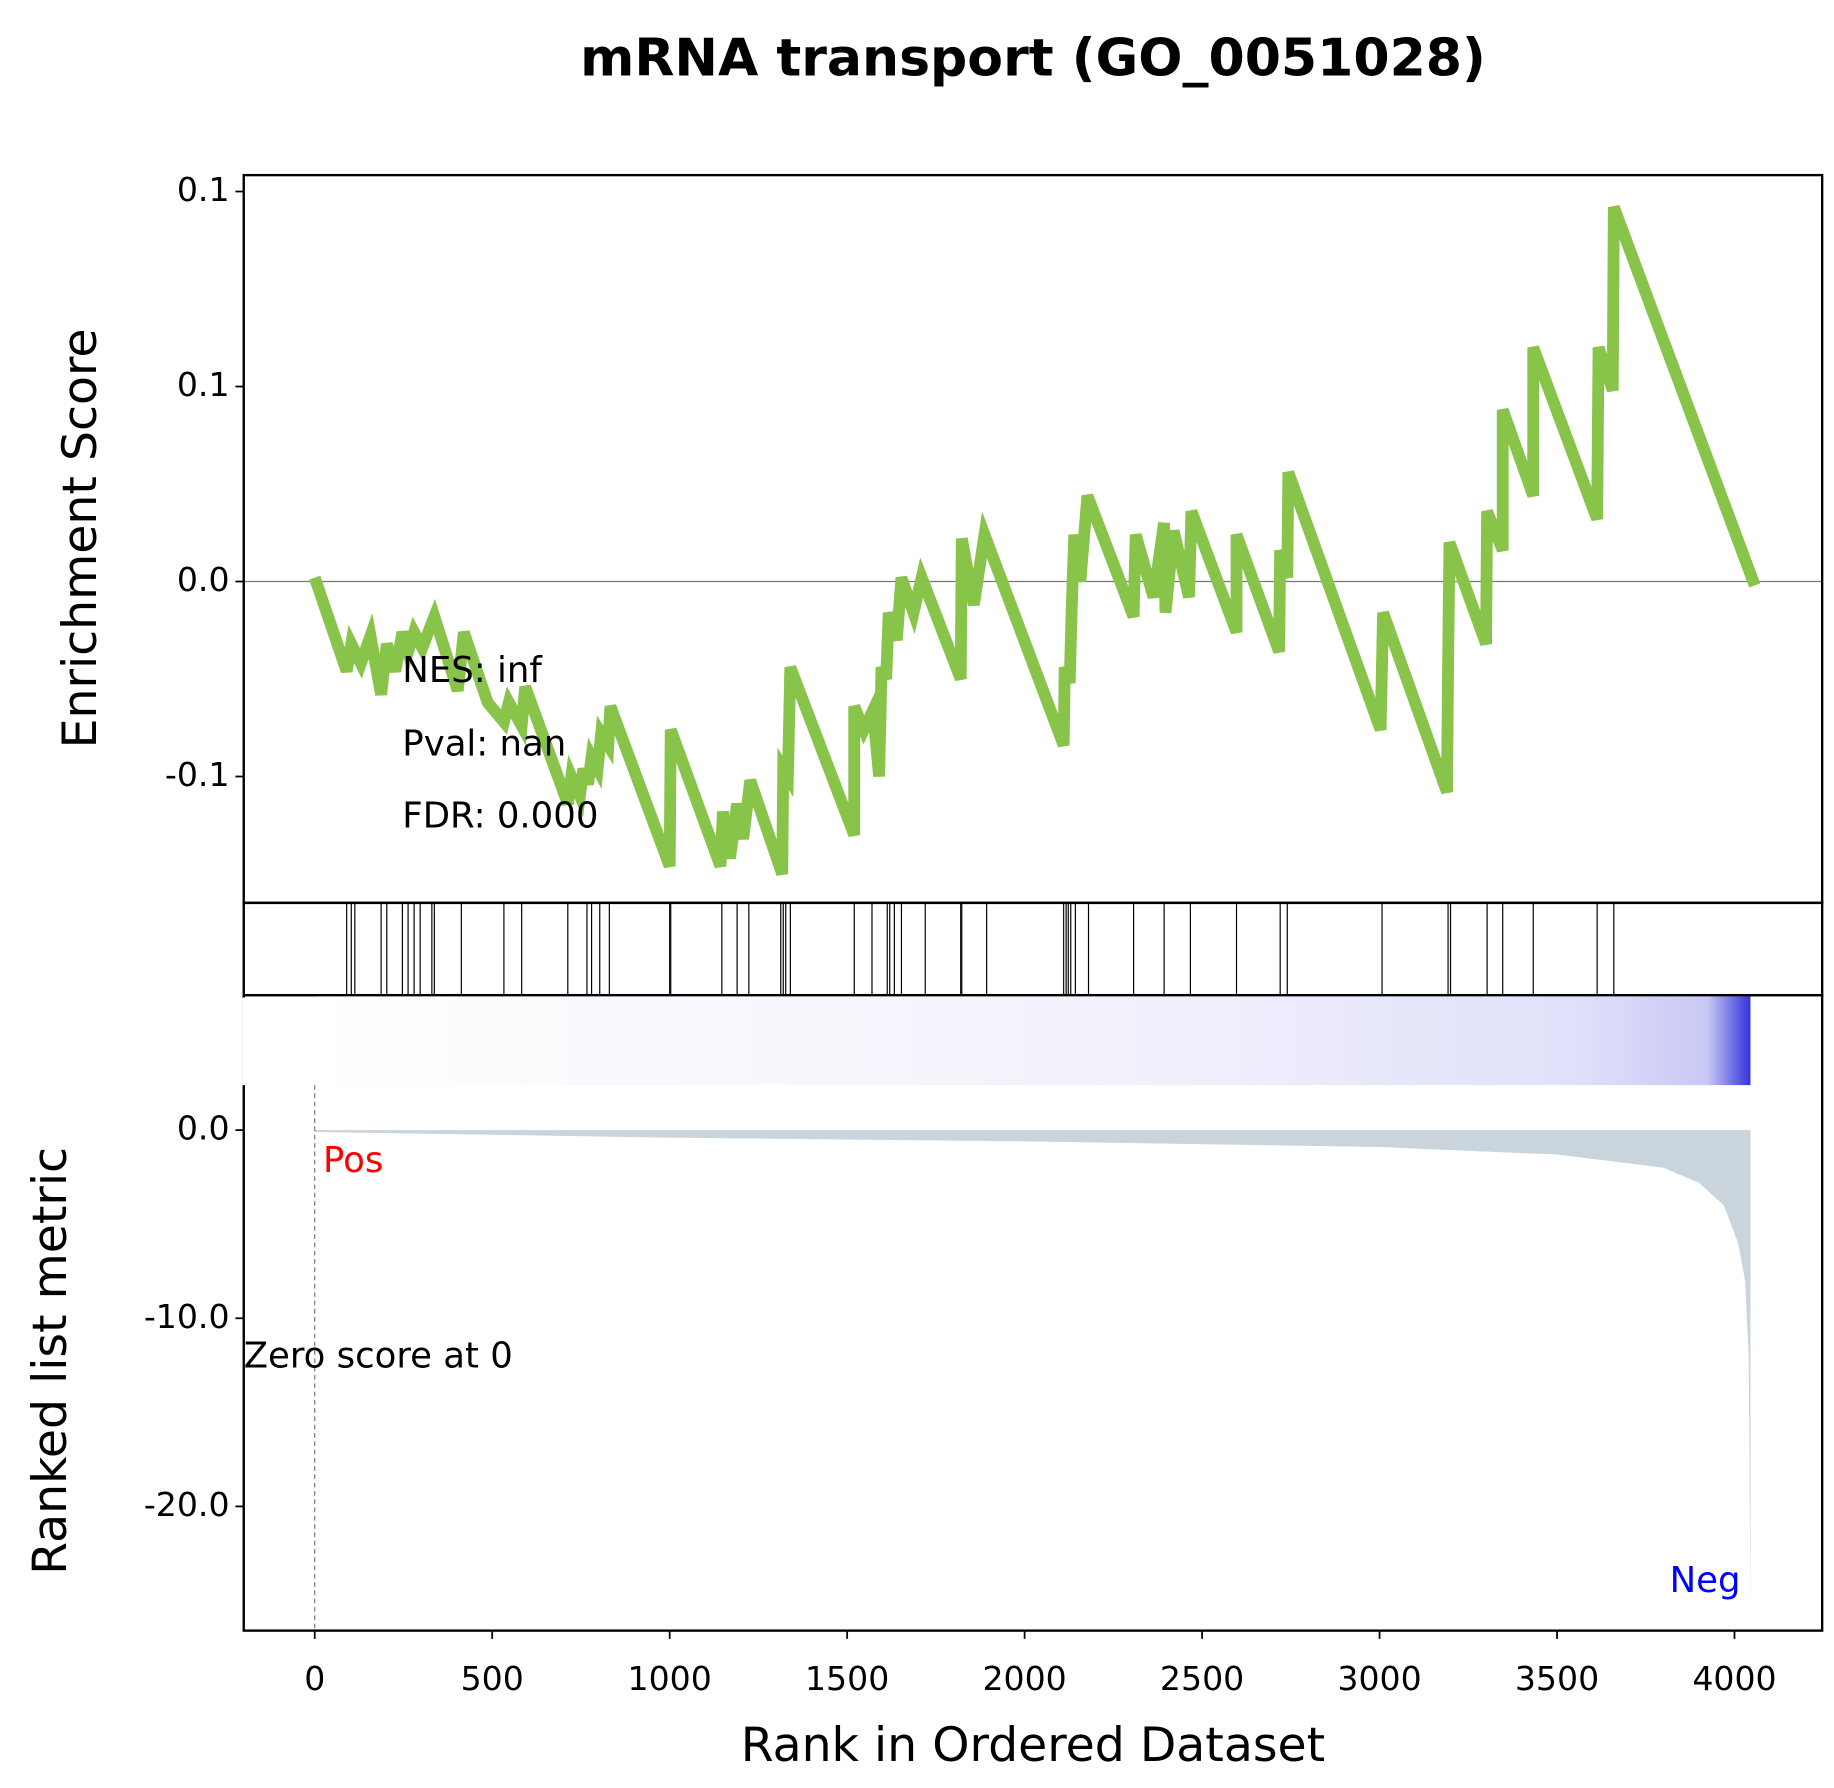  What do you see at coordinates (1033, 59) in the screenshot?
I see `chart-title: mRNA transport (GO_0051028)` at bounding box center [1033, 59].